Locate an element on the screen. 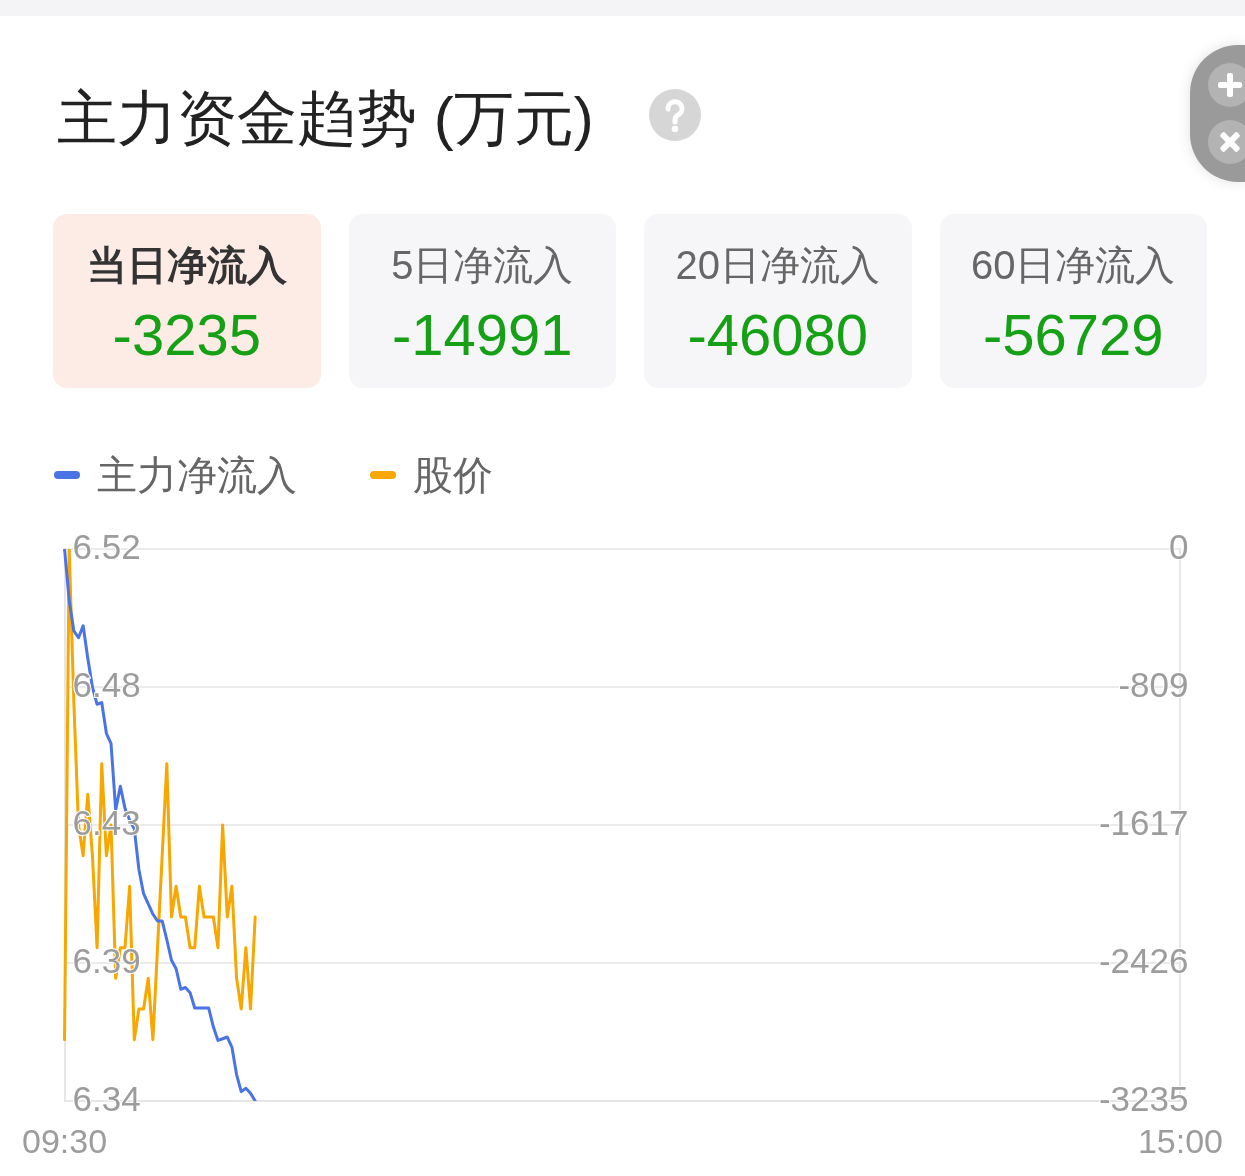 The image size is (1245, 1176). x-tick-label: 09:30 is located at coordinates (64, 1140).